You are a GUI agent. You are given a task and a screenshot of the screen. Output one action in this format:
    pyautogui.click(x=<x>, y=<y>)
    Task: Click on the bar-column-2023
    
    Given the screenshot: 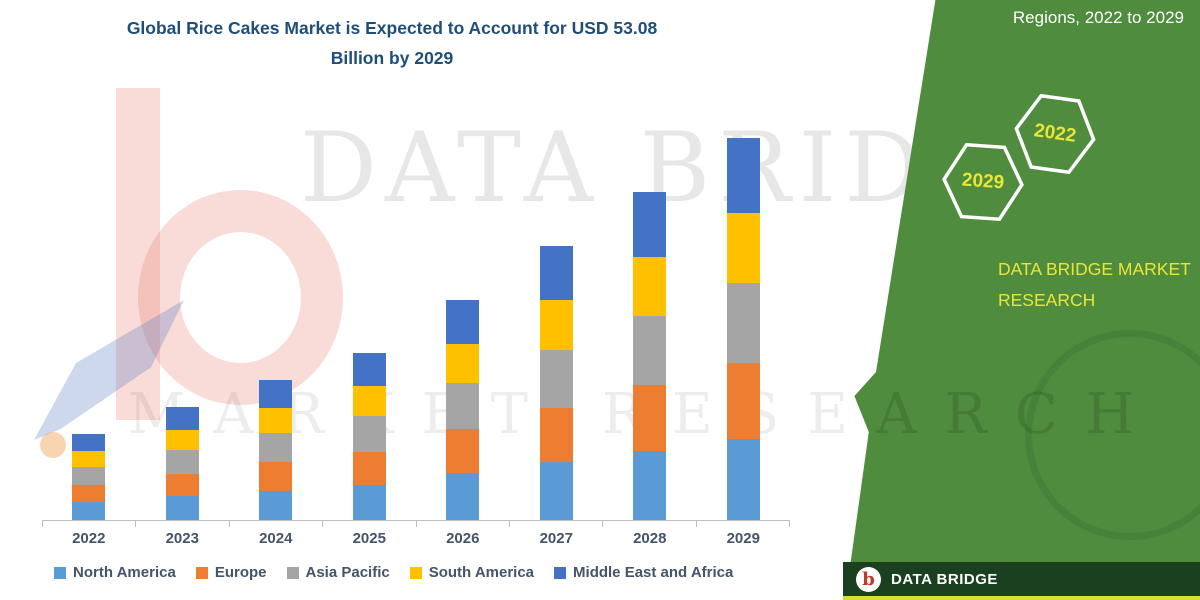 What is the action you would take?
    pyautogui.click(x=183, y=320)
    